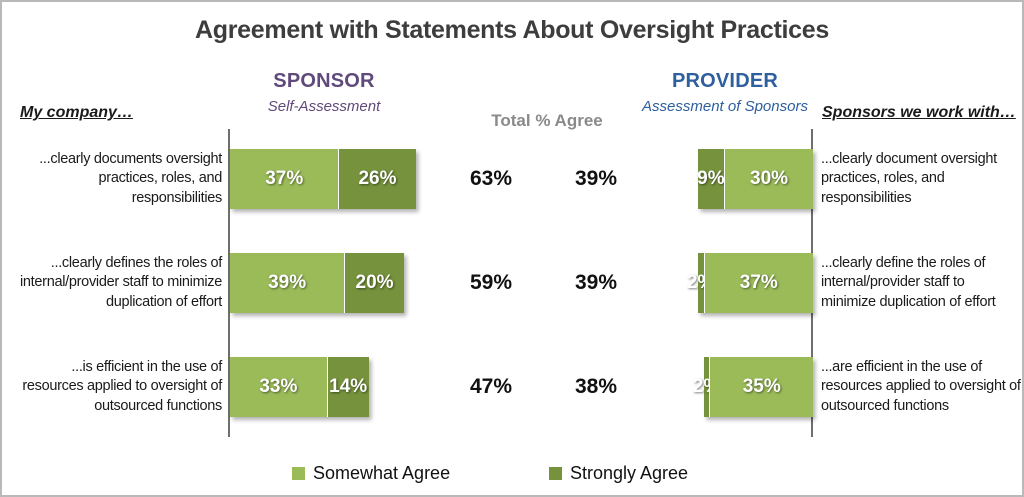 The height and width of the screenshot is (497, 1024). I want to click on provider-somewhat-agree-segment: 35%, so click(761, 387).